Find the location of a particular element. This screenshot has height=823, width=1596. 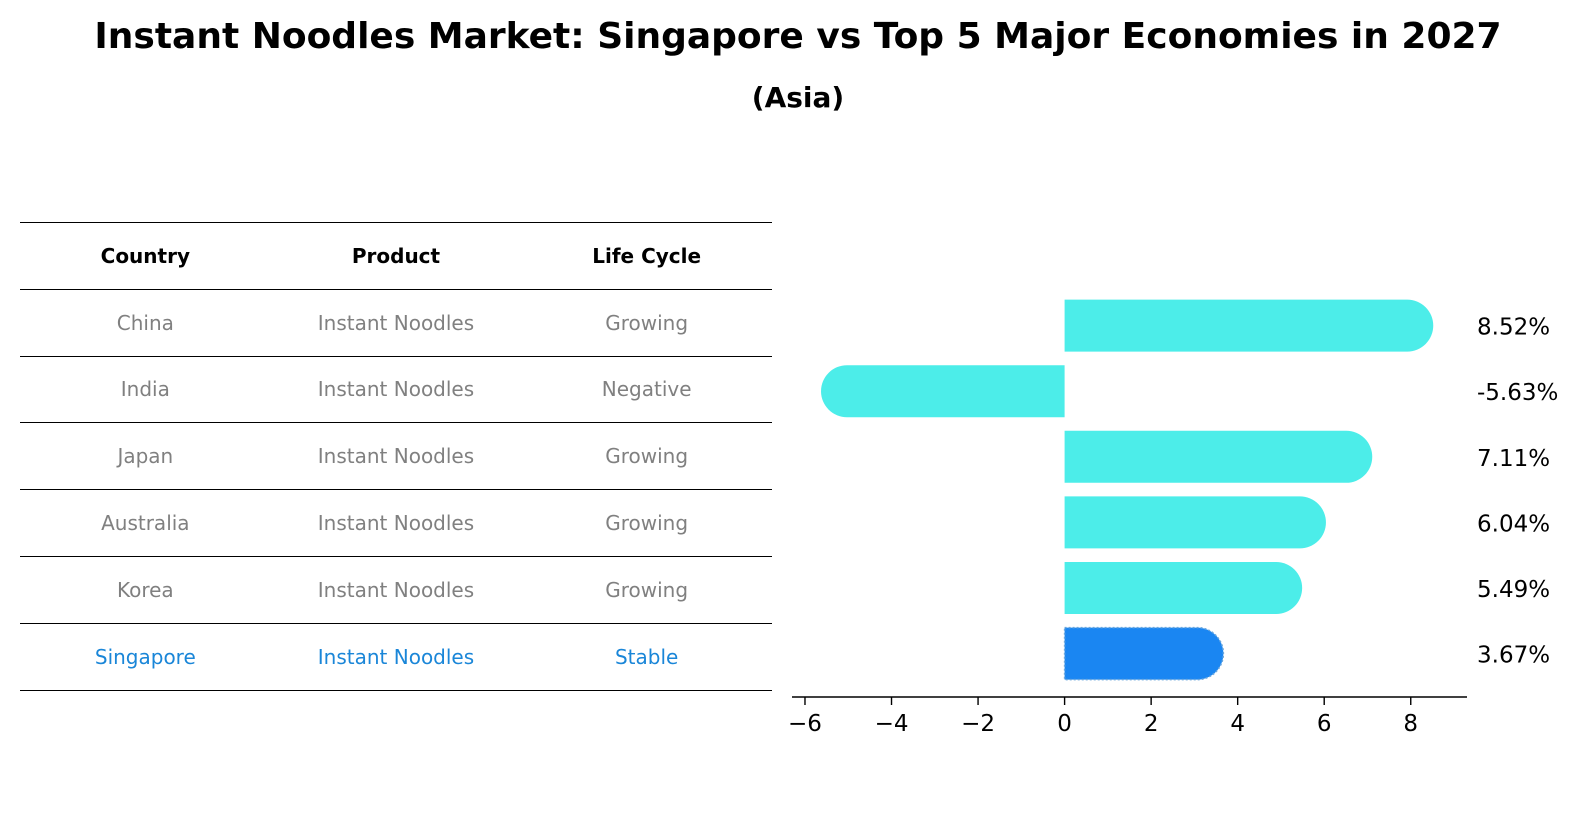

cell-country: Australia is located at coordinates (145, 523).